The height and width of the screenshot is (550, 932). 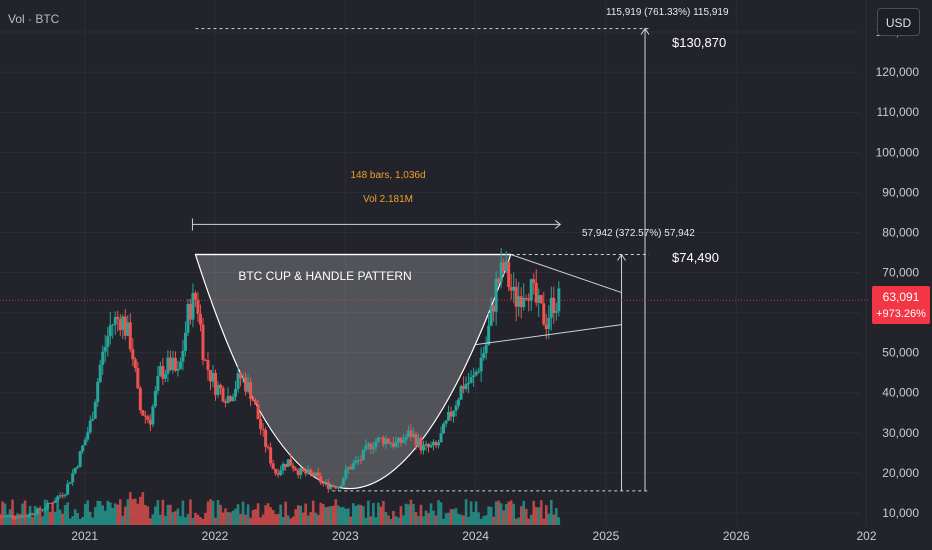 What do you see at coordinates (898, 22) in the screenshot?
I see `currency-button: USD` at bounding box center [898, 22].